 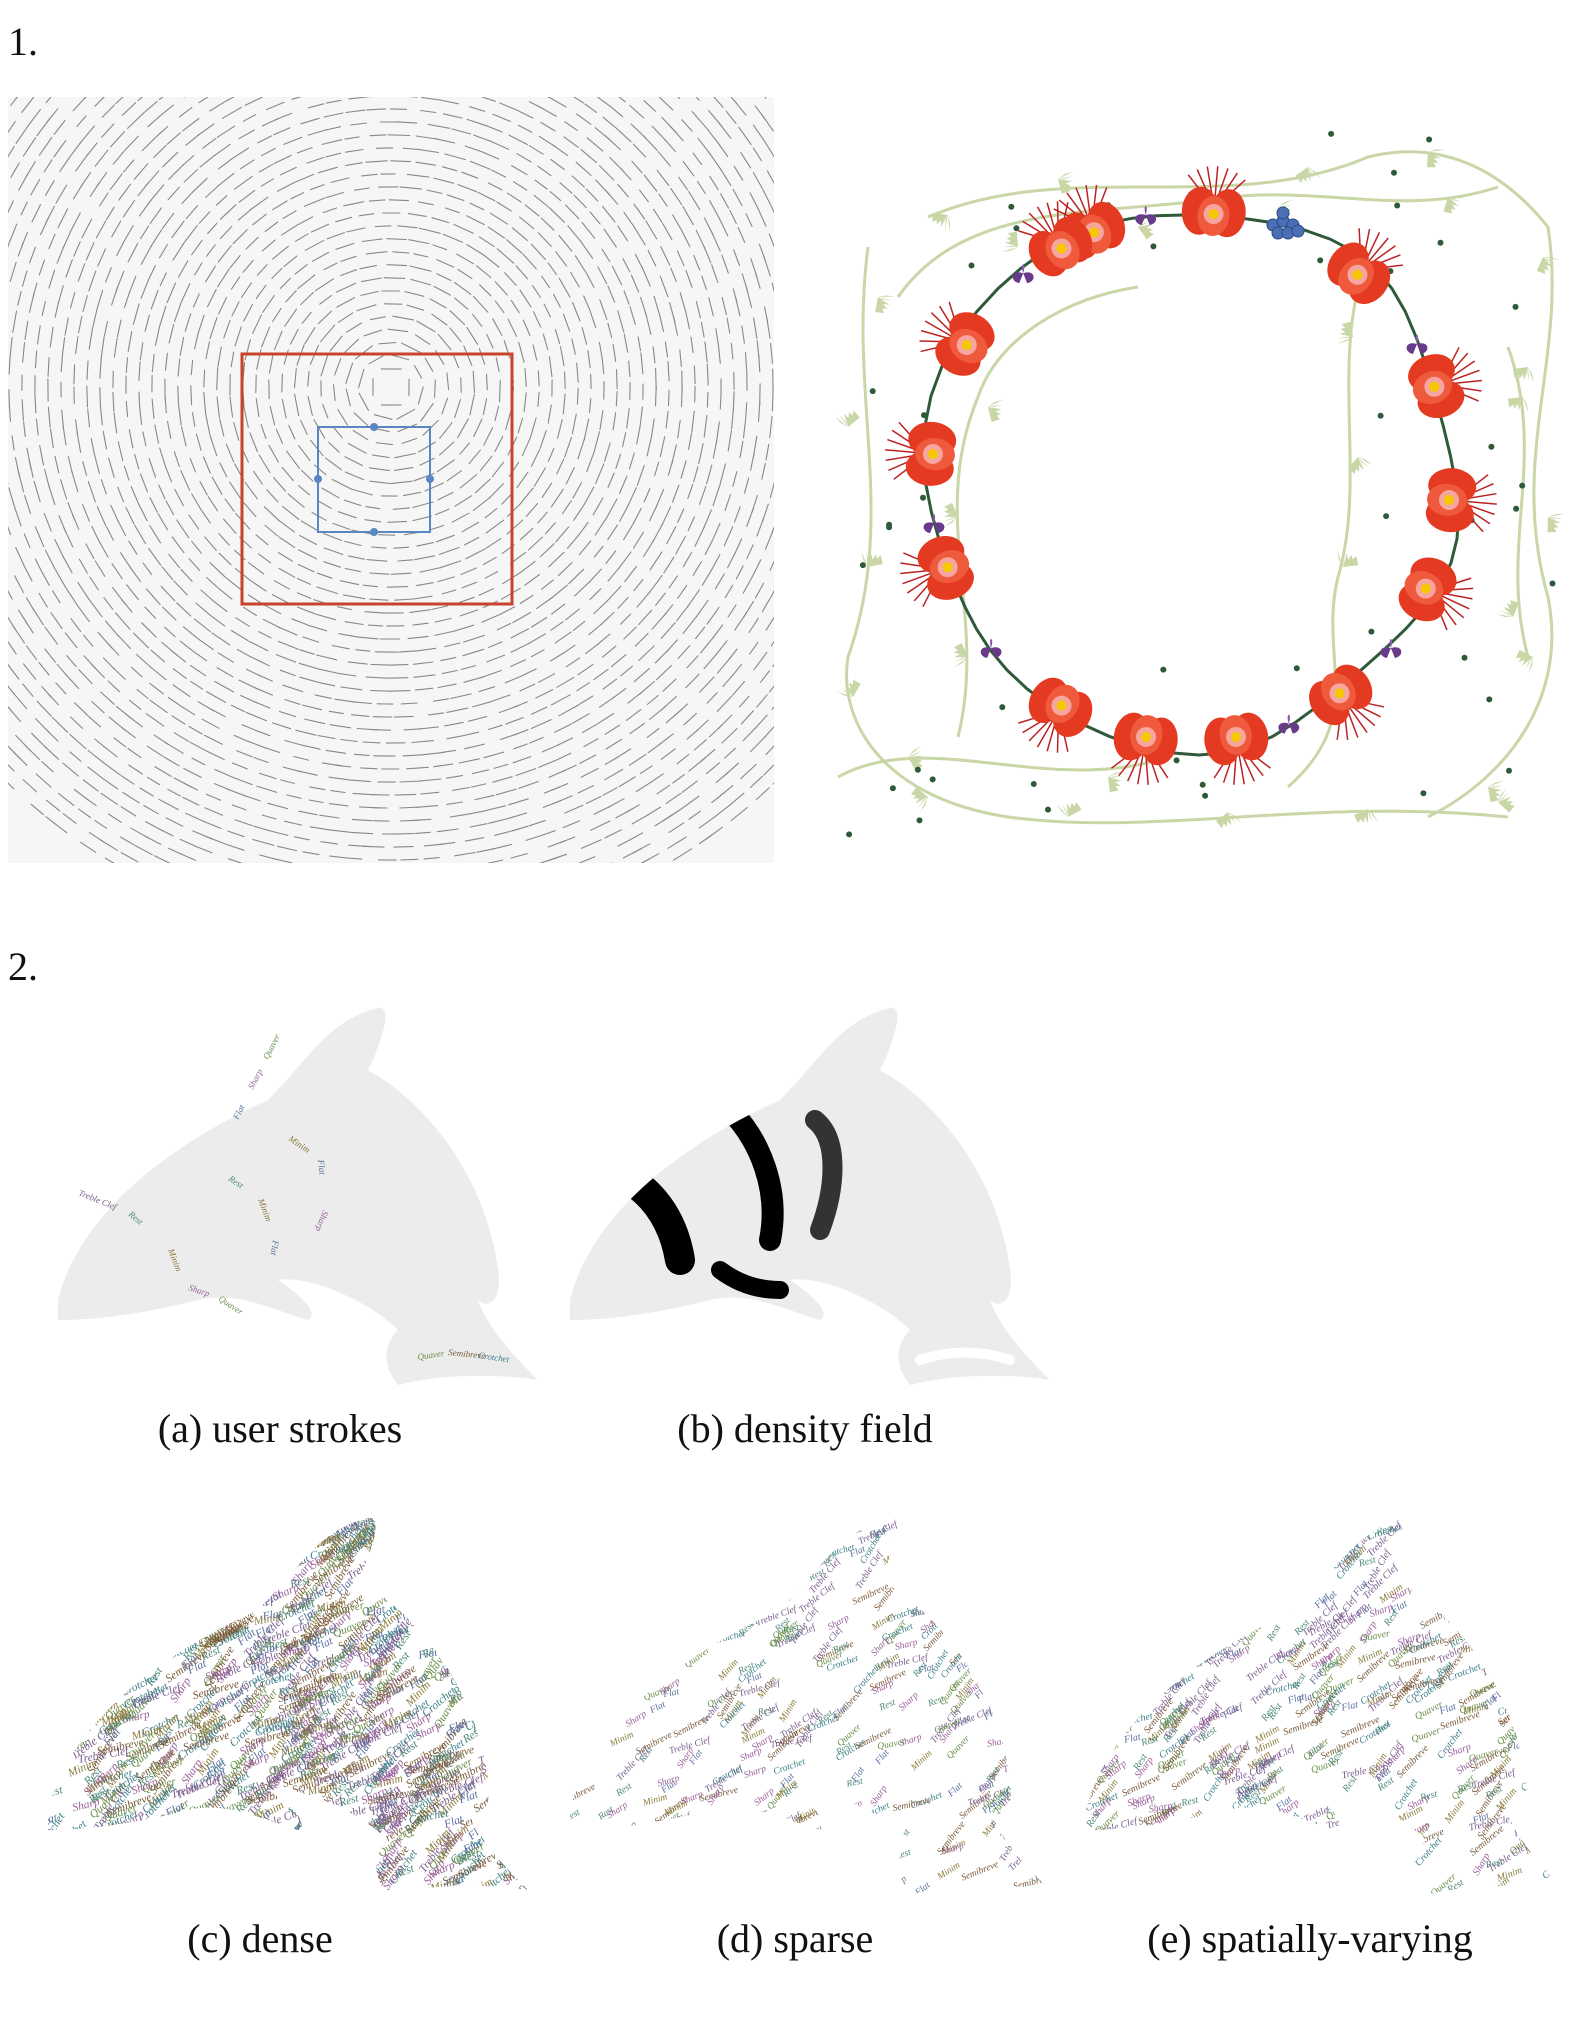 I want to click on frame-handle-bottom, so click(x=374, y=532).